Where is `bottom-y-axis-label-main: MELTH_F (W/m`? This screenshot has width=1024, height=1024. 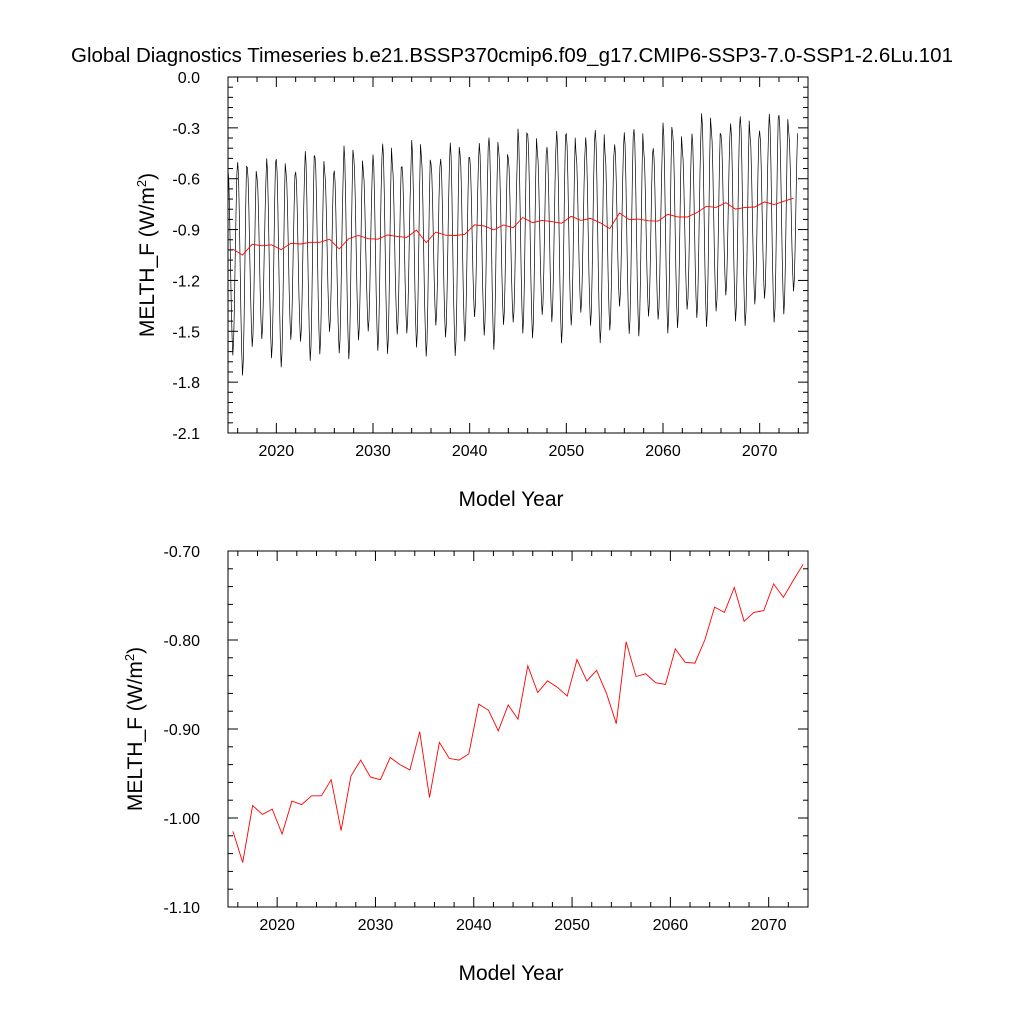
bottom-y-axis-label-main: MELTH_F (W/m is located at coordinates (135, 736).